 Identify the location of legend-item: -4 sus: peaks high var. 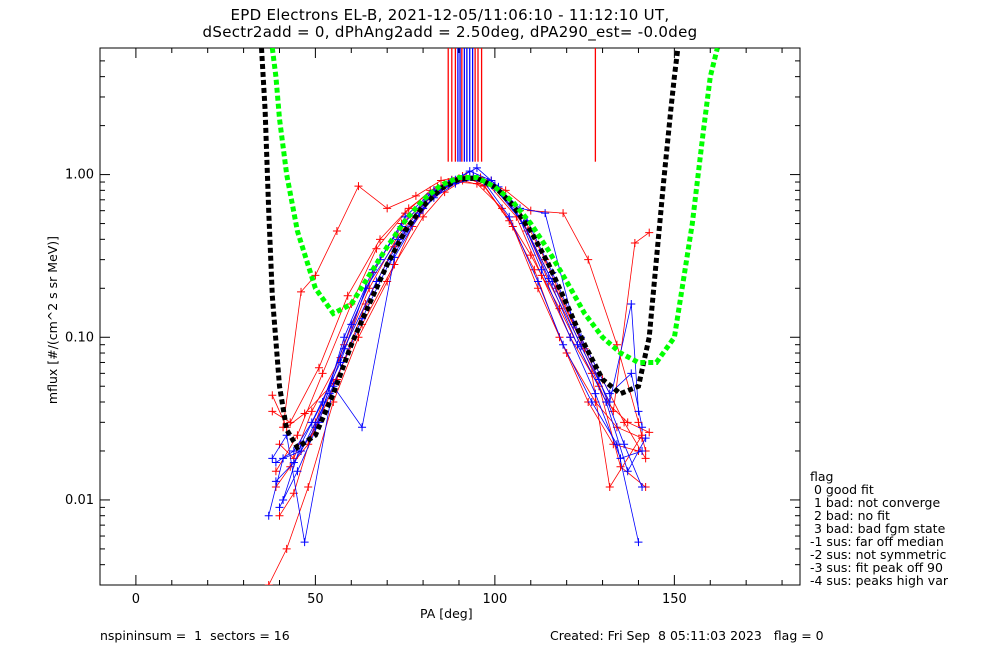
(879, 580).